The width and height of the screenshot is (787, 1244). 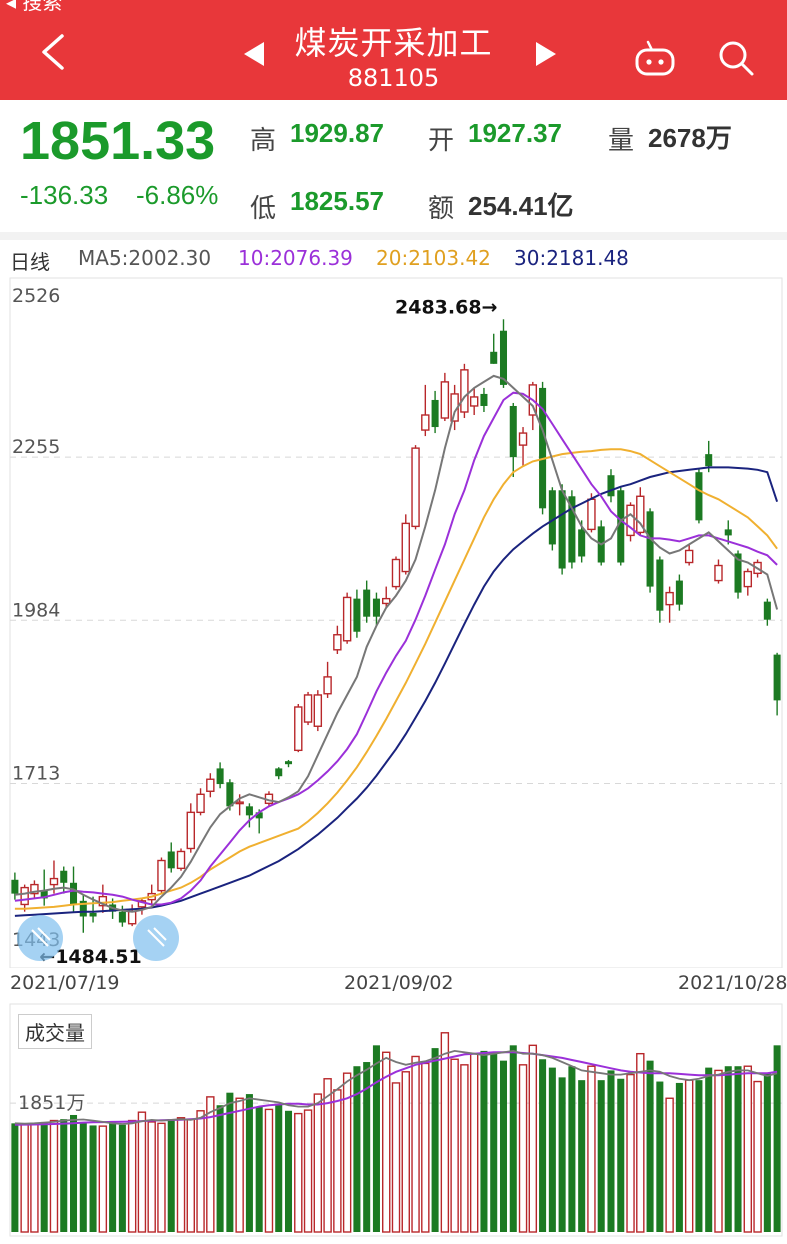 What do you see at coordinates (30, 262) in the screenshot?
I see `period-label: 日线` at bounding box center [30, 262].